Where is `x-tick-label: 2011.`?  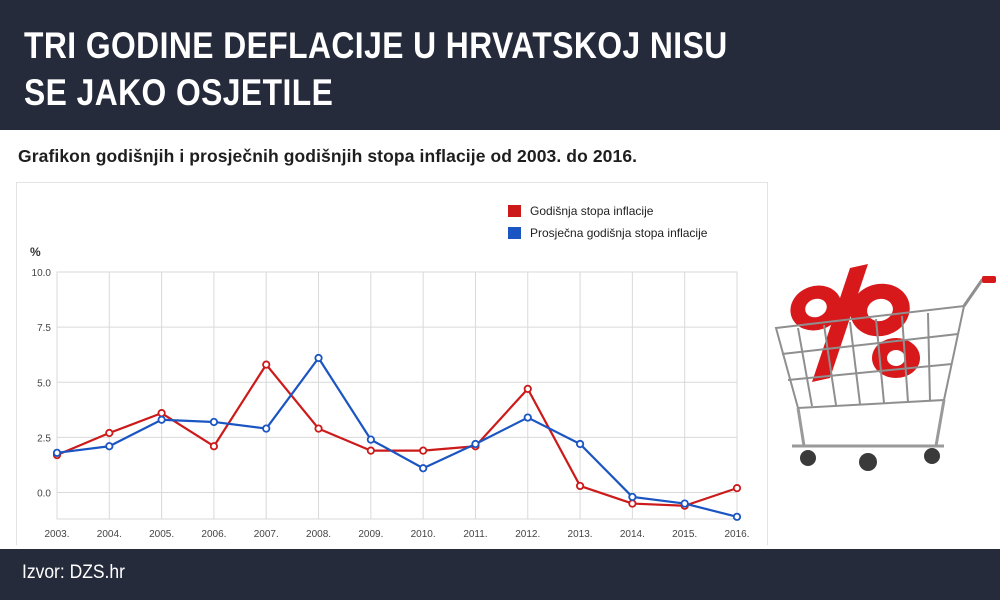 x-tick-label: 2011. is located at coordinates (475, 534).